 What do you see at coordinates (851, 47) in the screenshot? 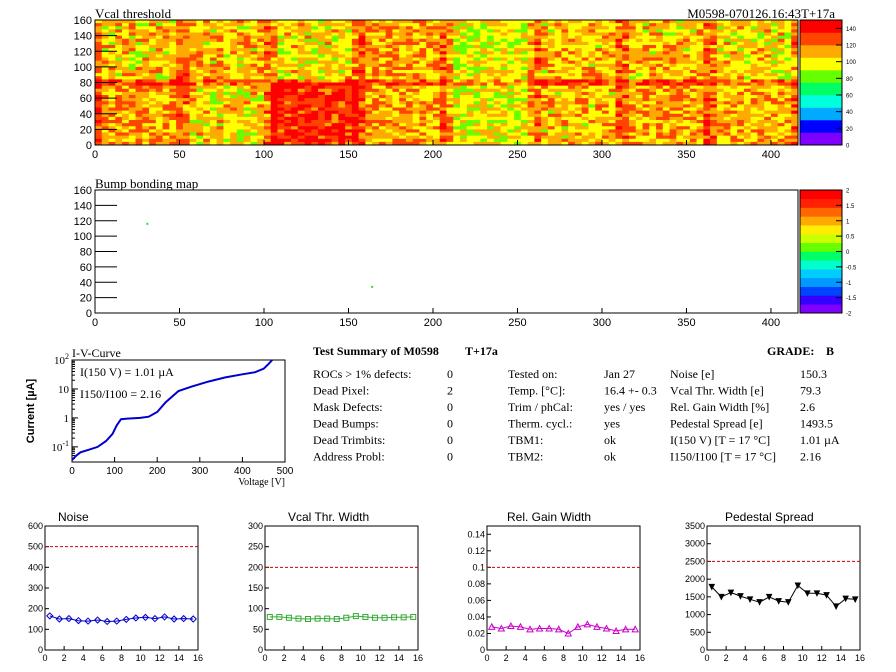
I see `colorbar-tick-label: 120` at bounding box center [851, 47].